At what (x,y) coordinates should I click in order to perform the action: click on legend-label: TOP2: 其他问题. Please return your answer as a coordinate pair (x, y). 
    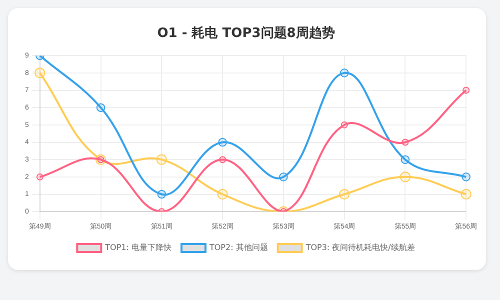
    Looking at the image, I should click on (238, 247).